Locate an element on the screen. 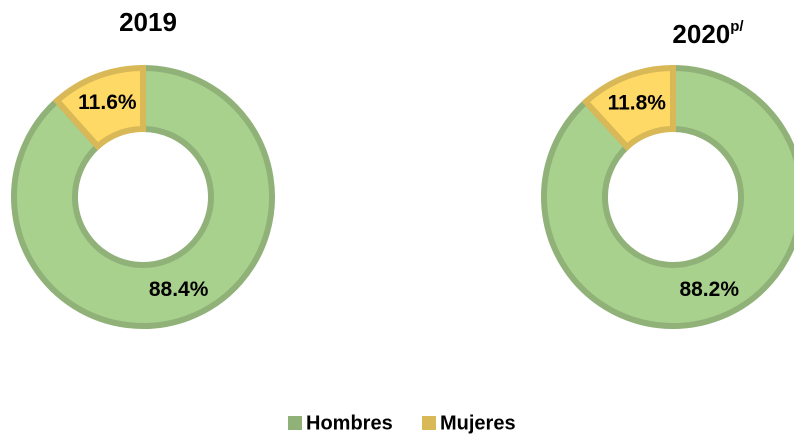  data-label: 88.2% is located at coordinates (709, 289).